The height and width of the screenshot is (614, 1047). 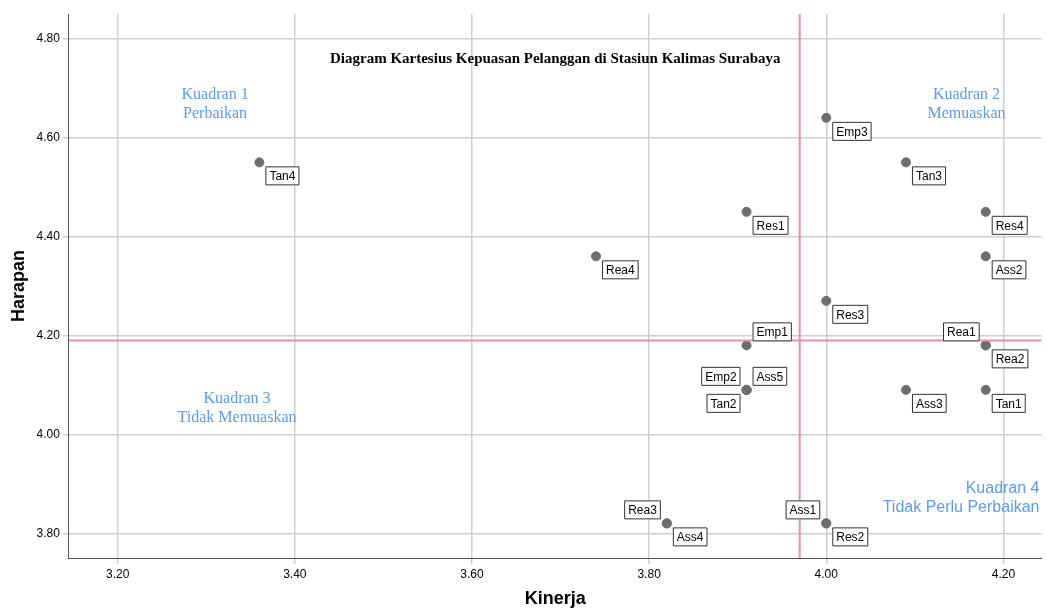 I want to click on data-label: Ass2, so click(x=1009, y=270).